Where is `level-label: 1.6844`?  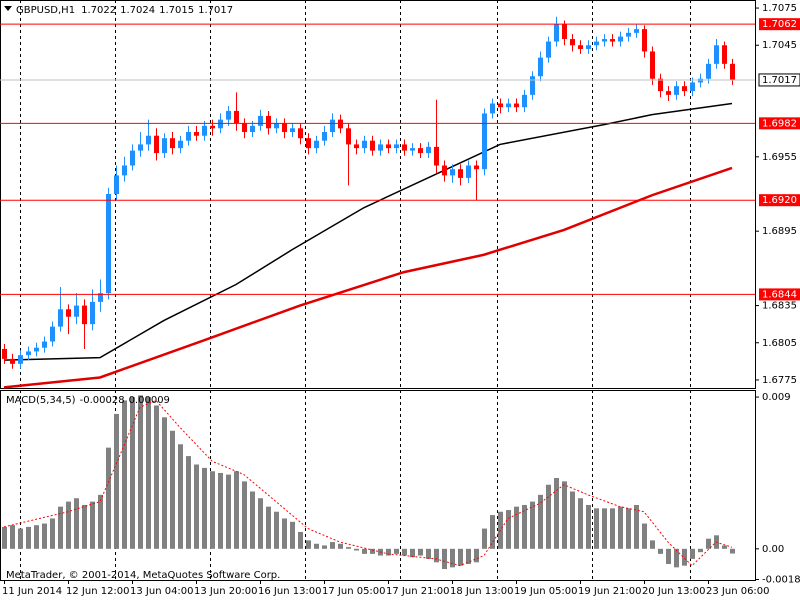
level-label: 1.6844 is located at coordinates (779, 294).